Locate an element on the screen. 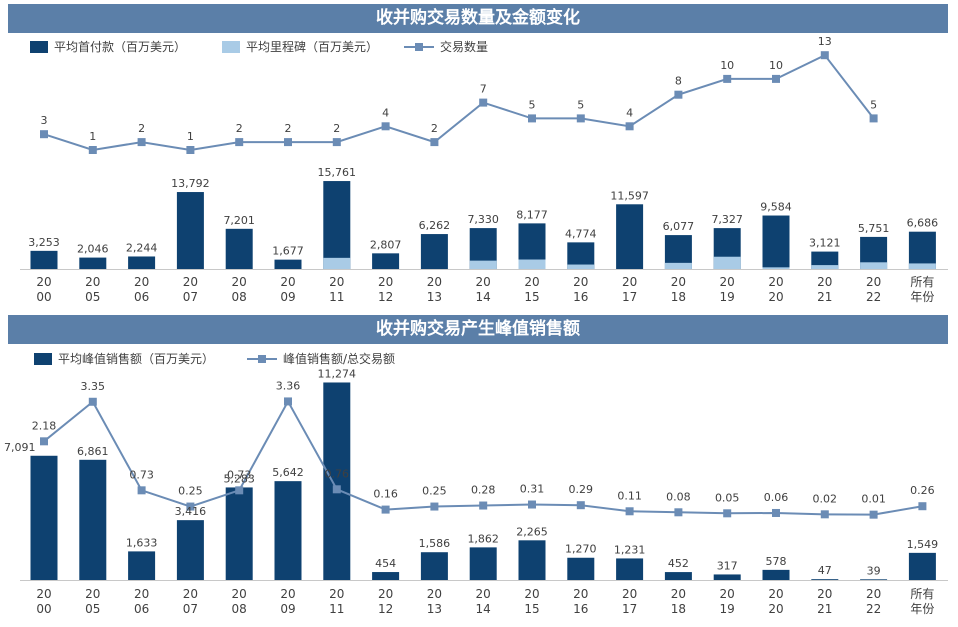  bar-value-label: 6,262 is located at coordinates (435, 225).